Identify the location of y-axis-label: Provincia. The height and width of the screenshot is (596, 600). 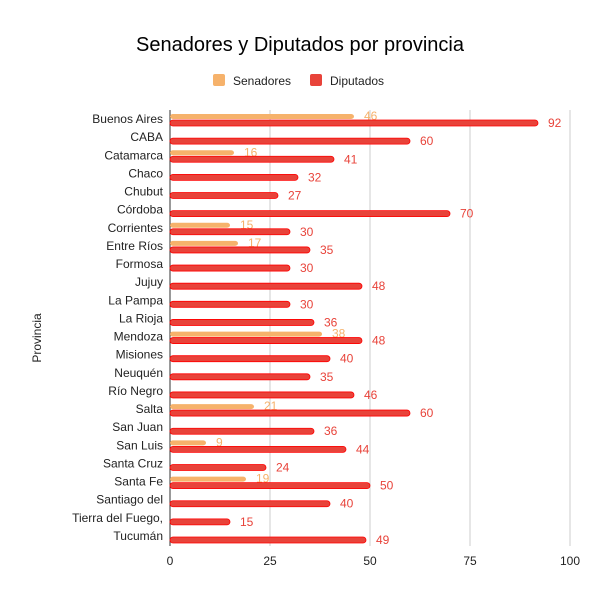
(37, 338).